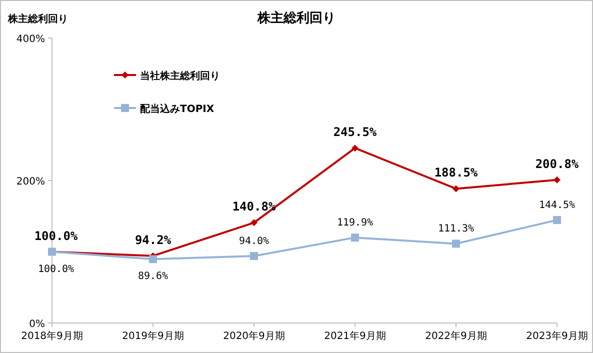  What do you see at coordinates (37, 19) in the screenshot?
I see `y-axis-title: 株主総利回り` at bounding box center [37, 19].